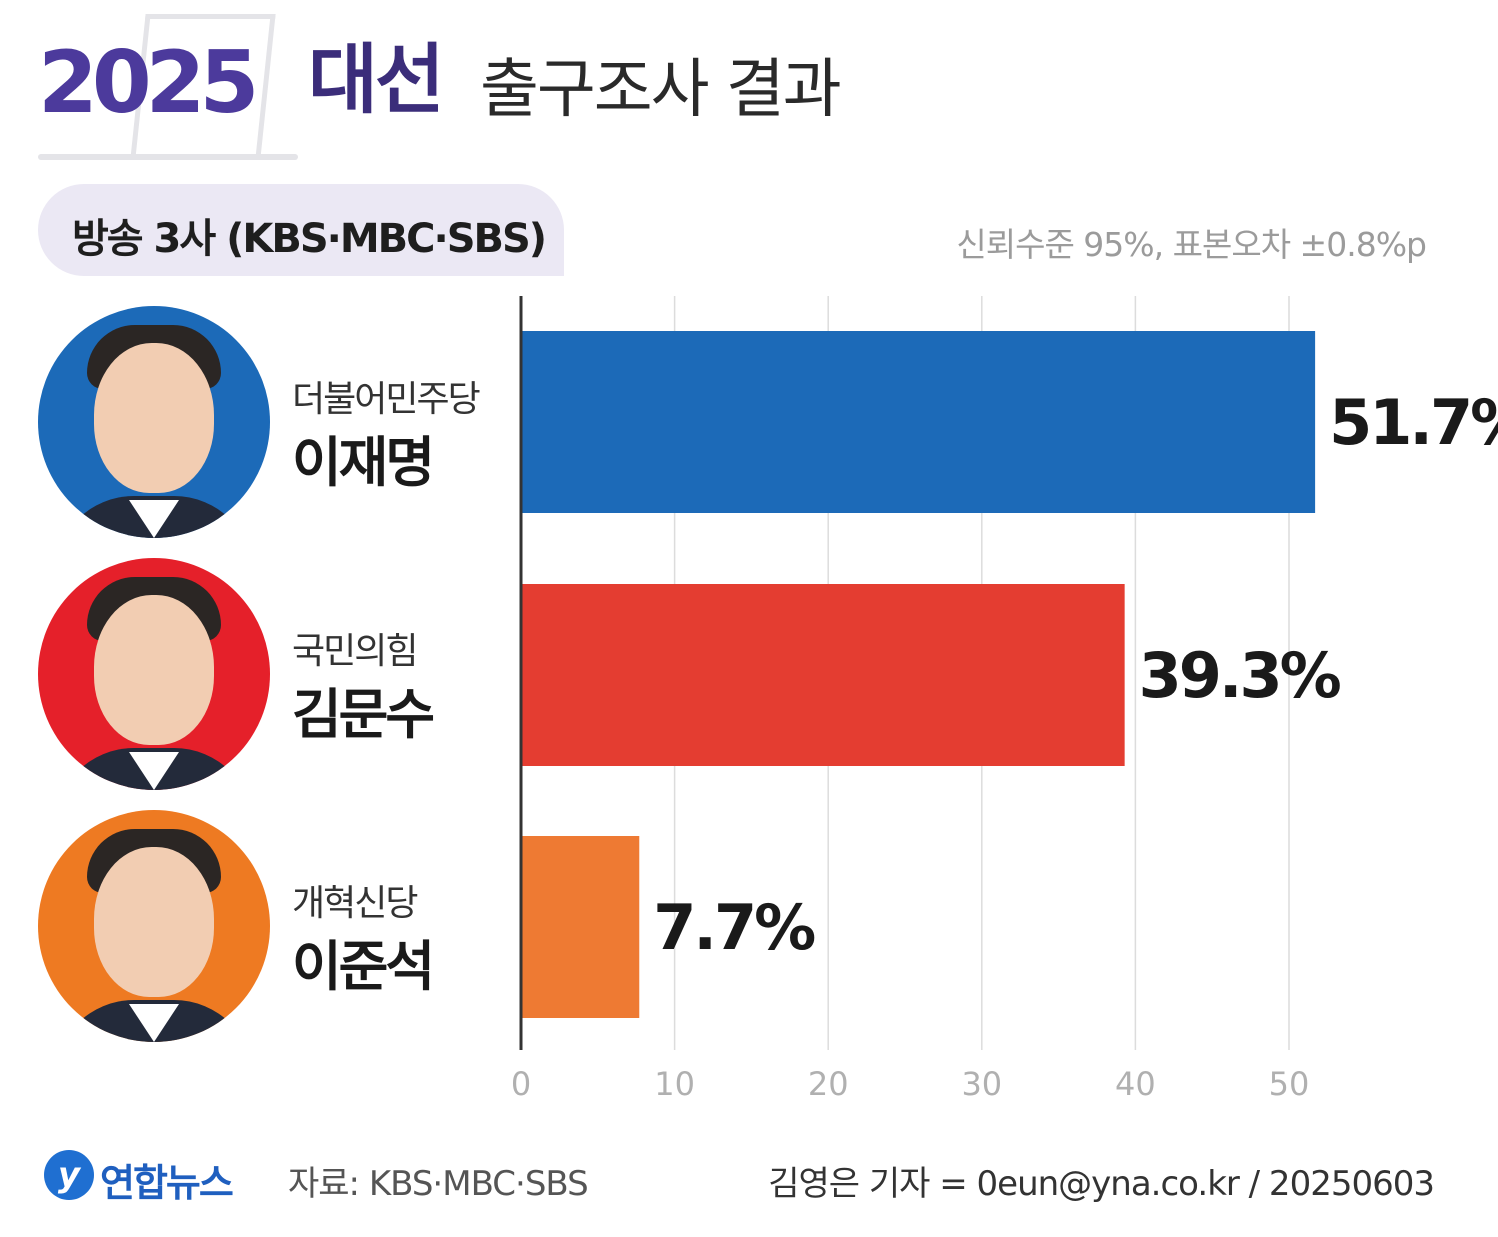  I want to click on yonhap-logo: y 연합뉴스, so click(164, 1176).